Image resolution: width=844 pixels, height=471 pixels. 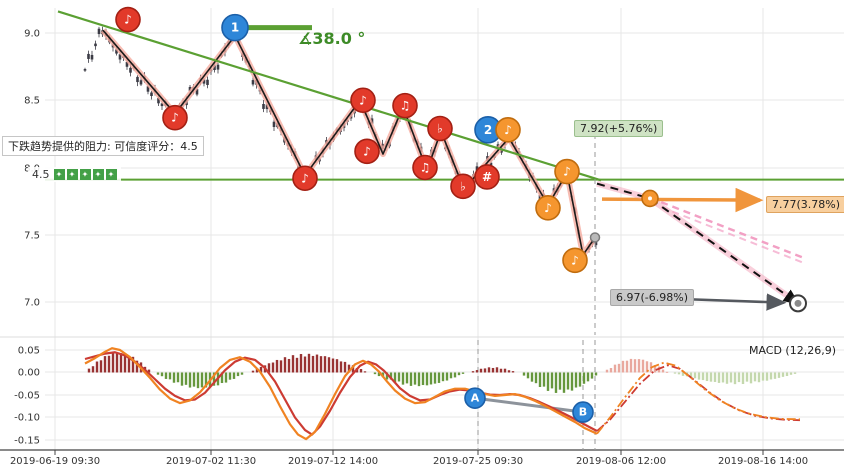 I want to click on confidence-rating-badge: 4.5 ✦ ✦ ✦ ✦ ✦, so click(x=74, y=174).